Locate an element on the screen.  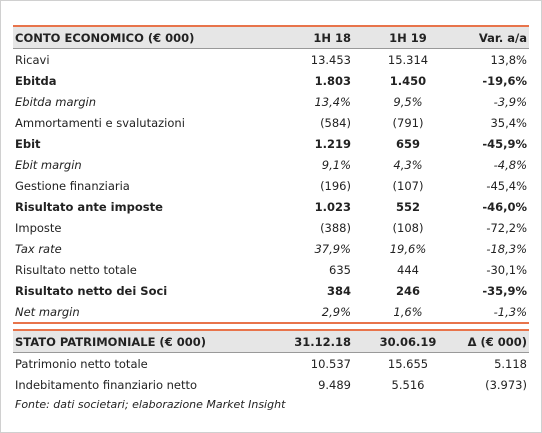
cell: Ebit is located at coordinates (28, 143).